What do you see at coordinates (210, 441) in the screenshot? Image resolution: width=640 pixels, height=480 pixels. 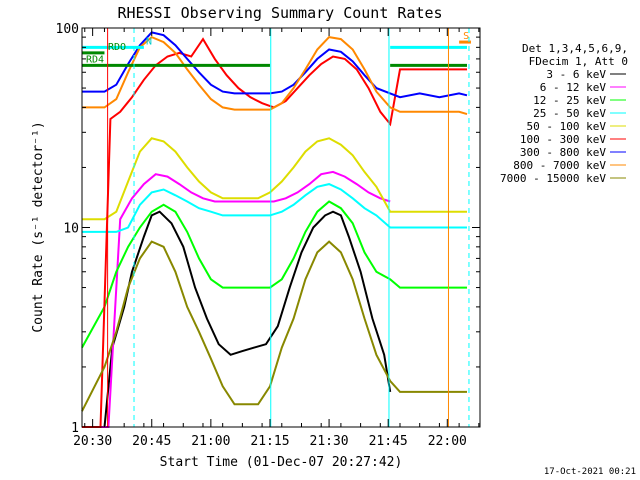 I see `x-tick-label-2: 21:00` at bounding box center [210, 441].